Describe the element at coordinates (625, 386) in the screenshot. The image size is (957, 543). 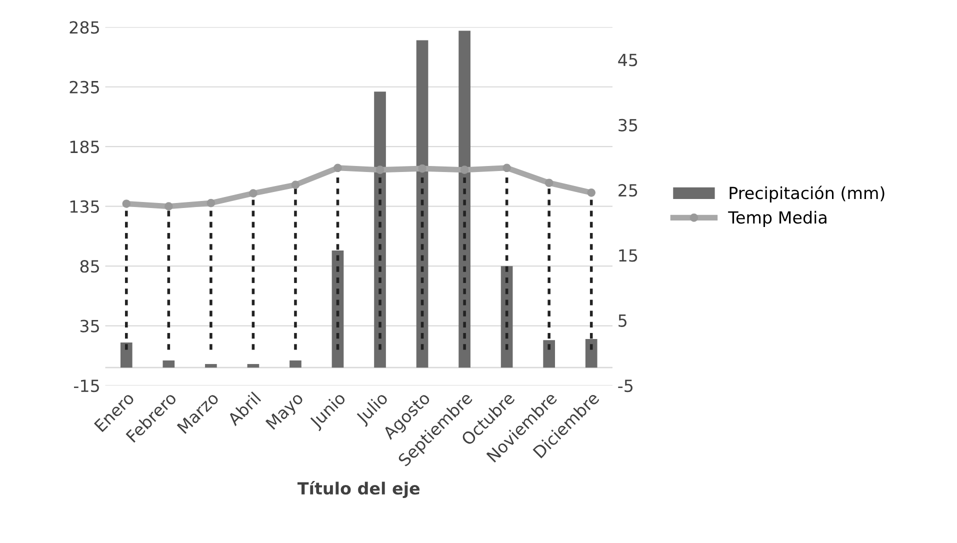
I see `y2-tick-label: -5` at that location.